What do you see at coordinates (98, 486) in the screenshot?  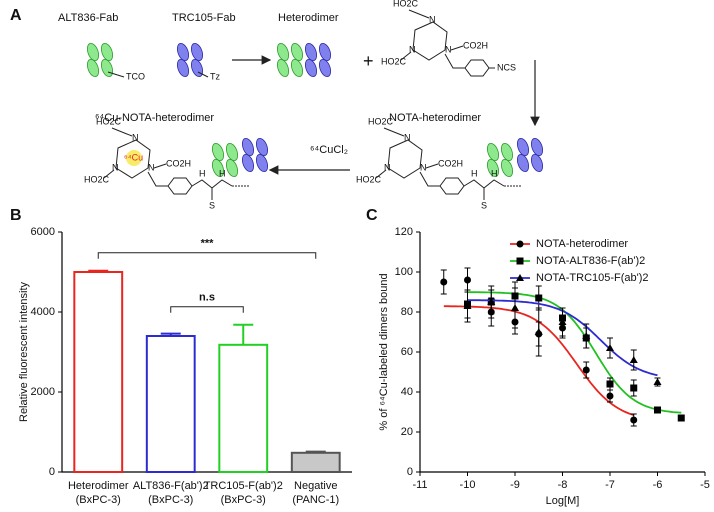 I see `x-tick-label: Heterodimer` at bounding box center [98, 486].